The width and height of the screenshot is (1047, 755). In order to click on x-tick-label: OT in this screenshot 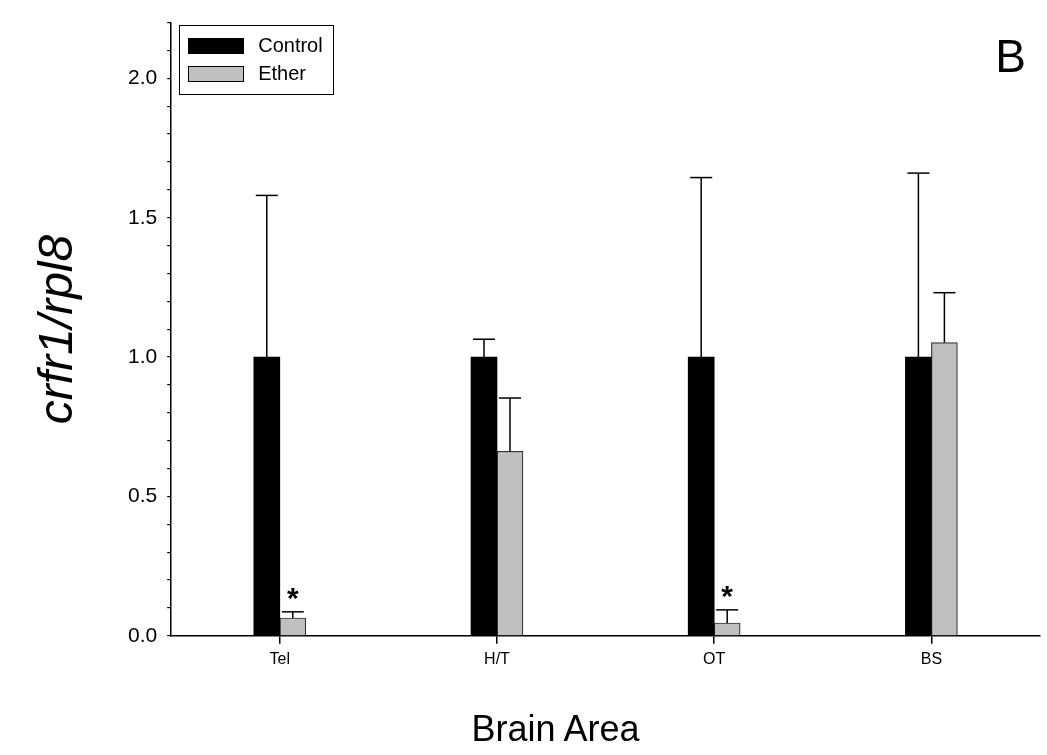, I will do `click(714, 658)`.